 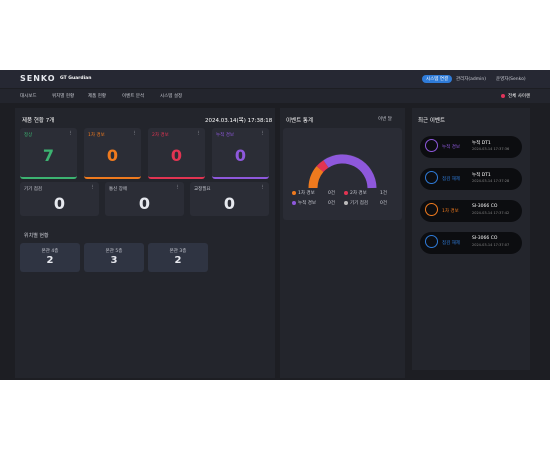 I want to click on event-type: 누적 경보, so click(x=451, y=147).